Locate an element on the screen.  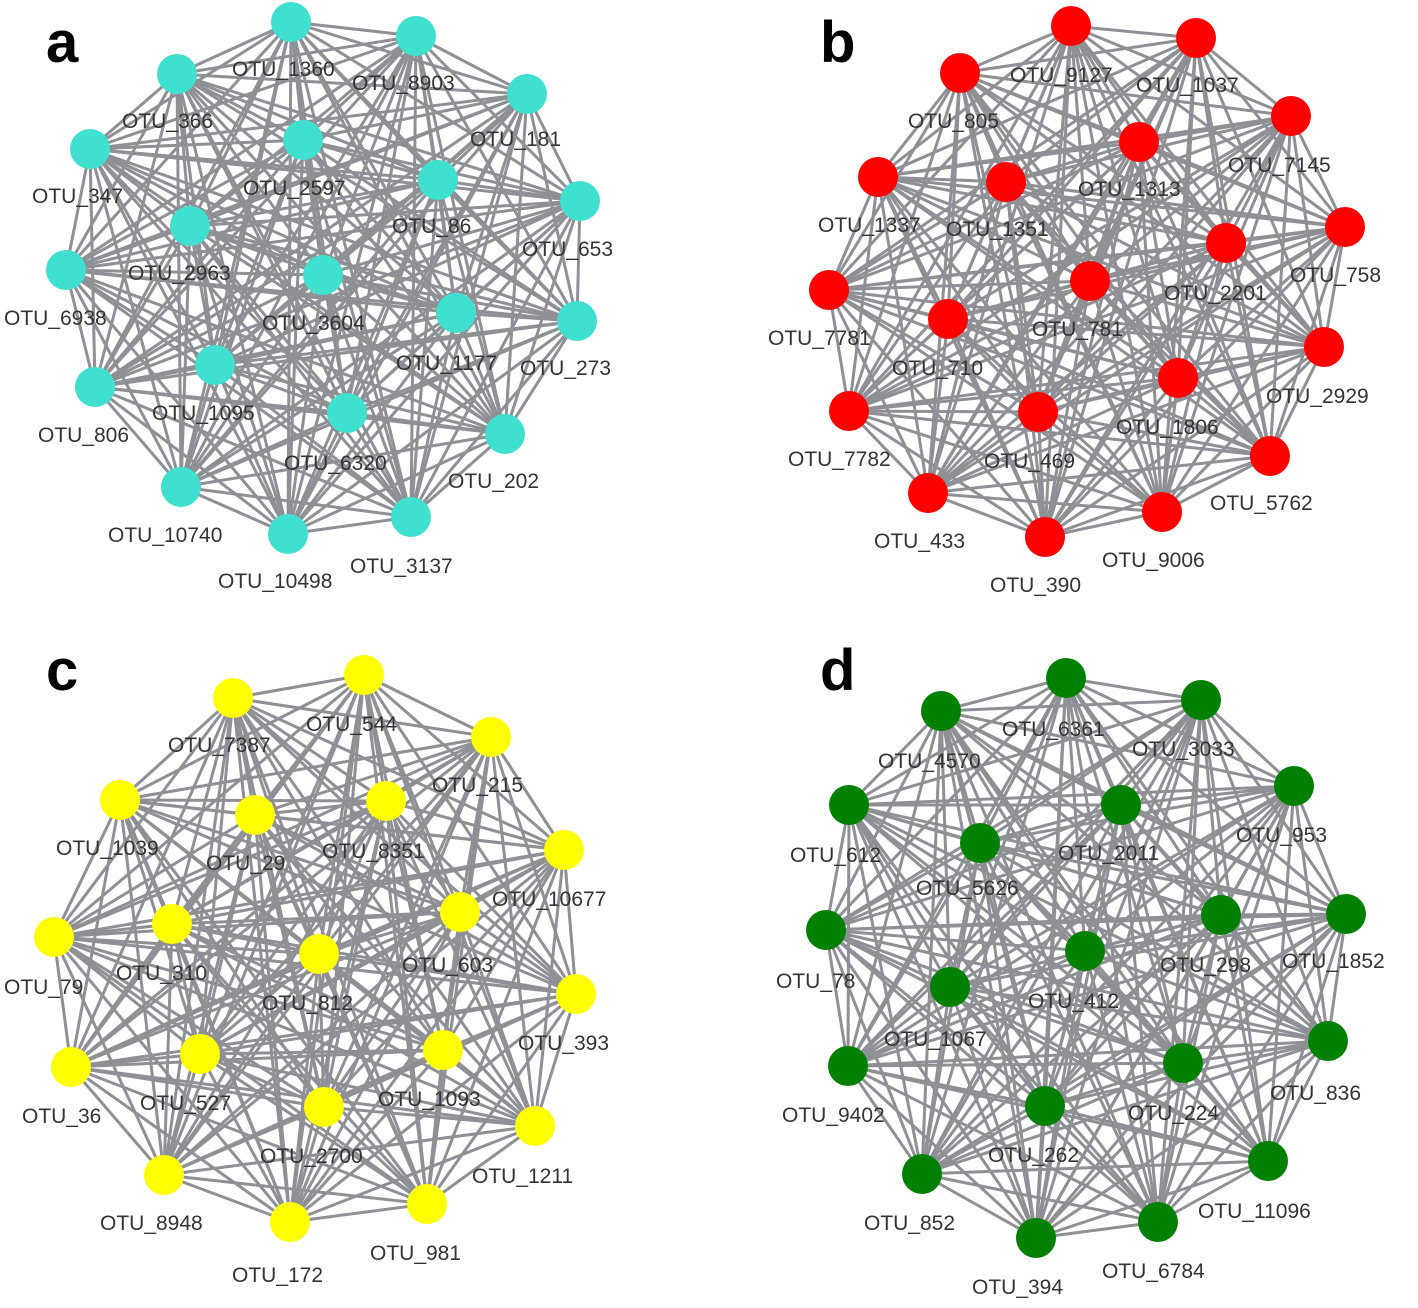
node-label: OTU_8948 is located at coordinates (151, 1223).